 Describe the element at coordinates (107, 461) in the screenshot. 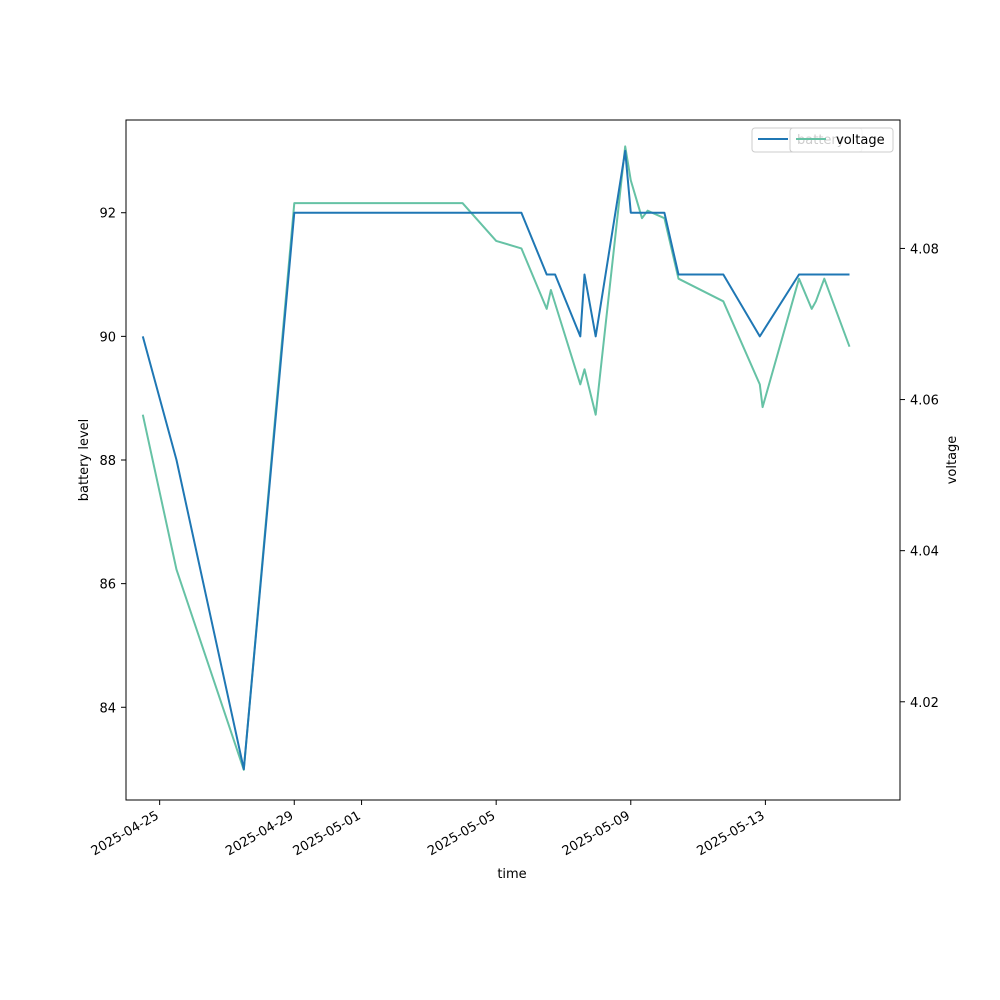

I see `y-left-tick-label: 88` at that location.